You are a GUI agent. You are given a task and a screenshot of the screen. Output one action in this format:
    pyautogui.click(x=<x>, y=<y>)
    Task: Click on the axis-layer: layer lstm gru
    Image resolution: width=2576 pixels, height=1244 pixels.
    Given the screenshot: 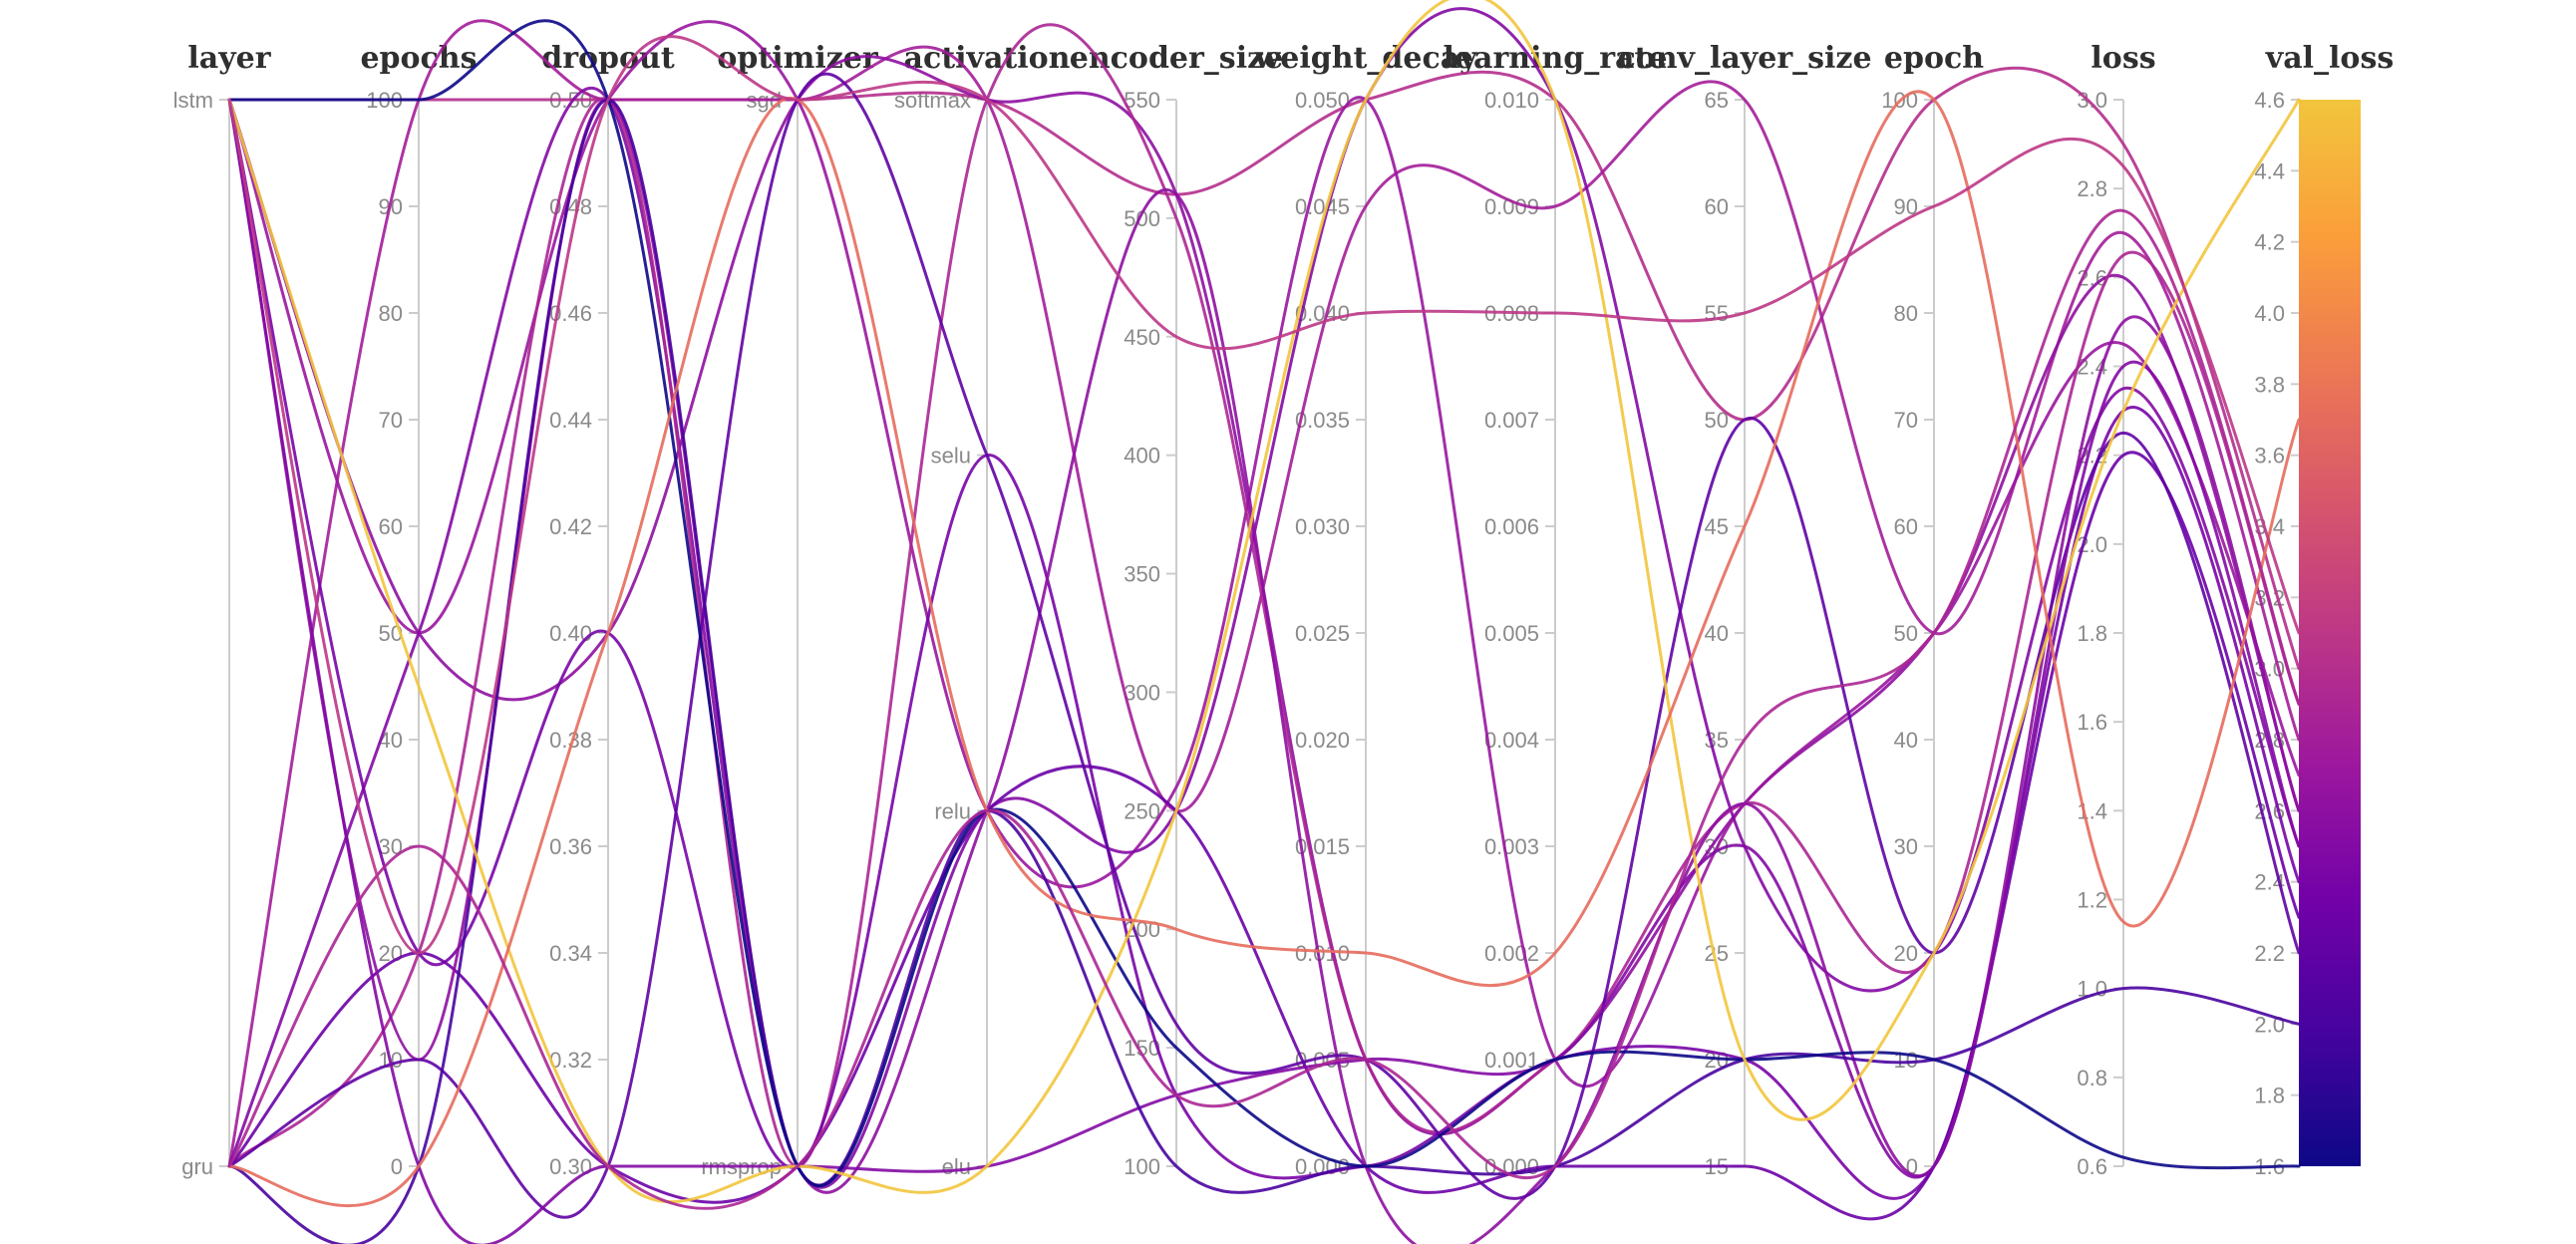 What is the action you would take?
    pyautogui.click(x=222, y=610)
    